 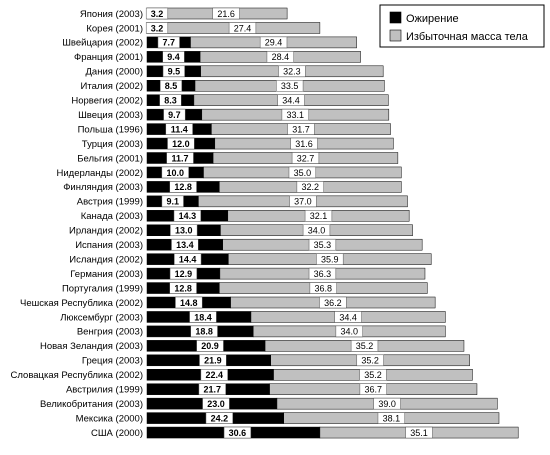 I want to click on overweight-value-label: 39.0, so click(x=387, y=404).